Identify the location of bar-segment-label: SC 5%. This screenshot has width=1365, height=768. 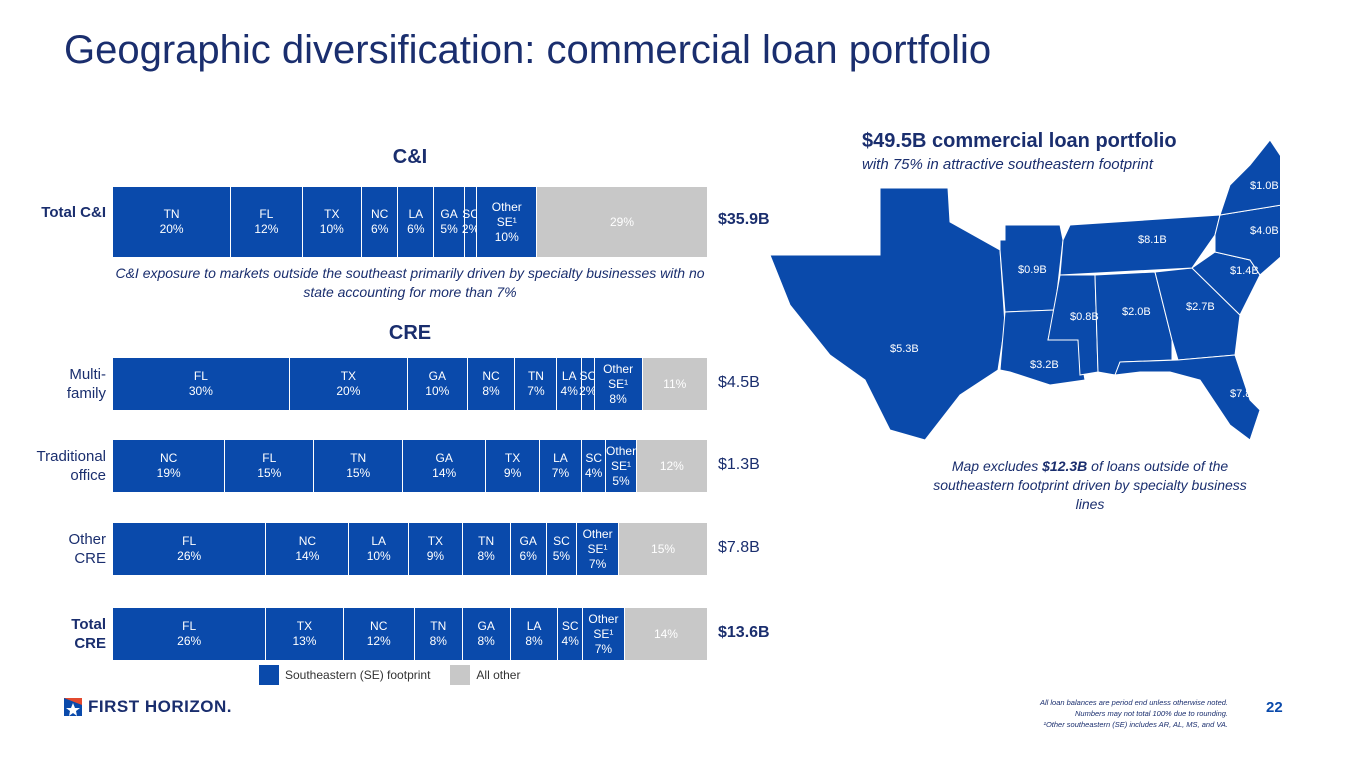
(561, 549).